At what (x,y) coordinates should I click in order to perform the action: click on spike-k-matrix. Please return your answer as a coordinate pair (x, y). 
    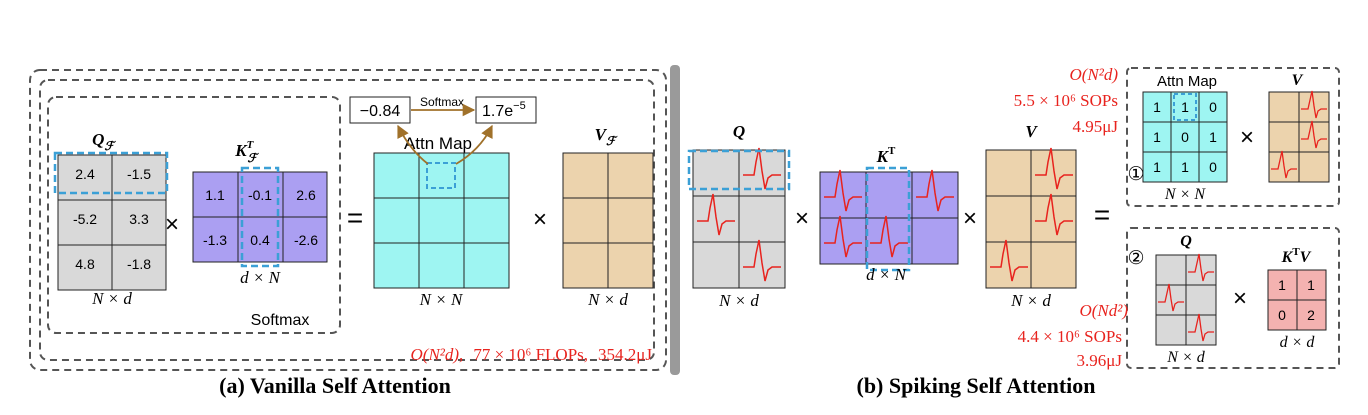
    Looking at the image, I should click on (889, 219).